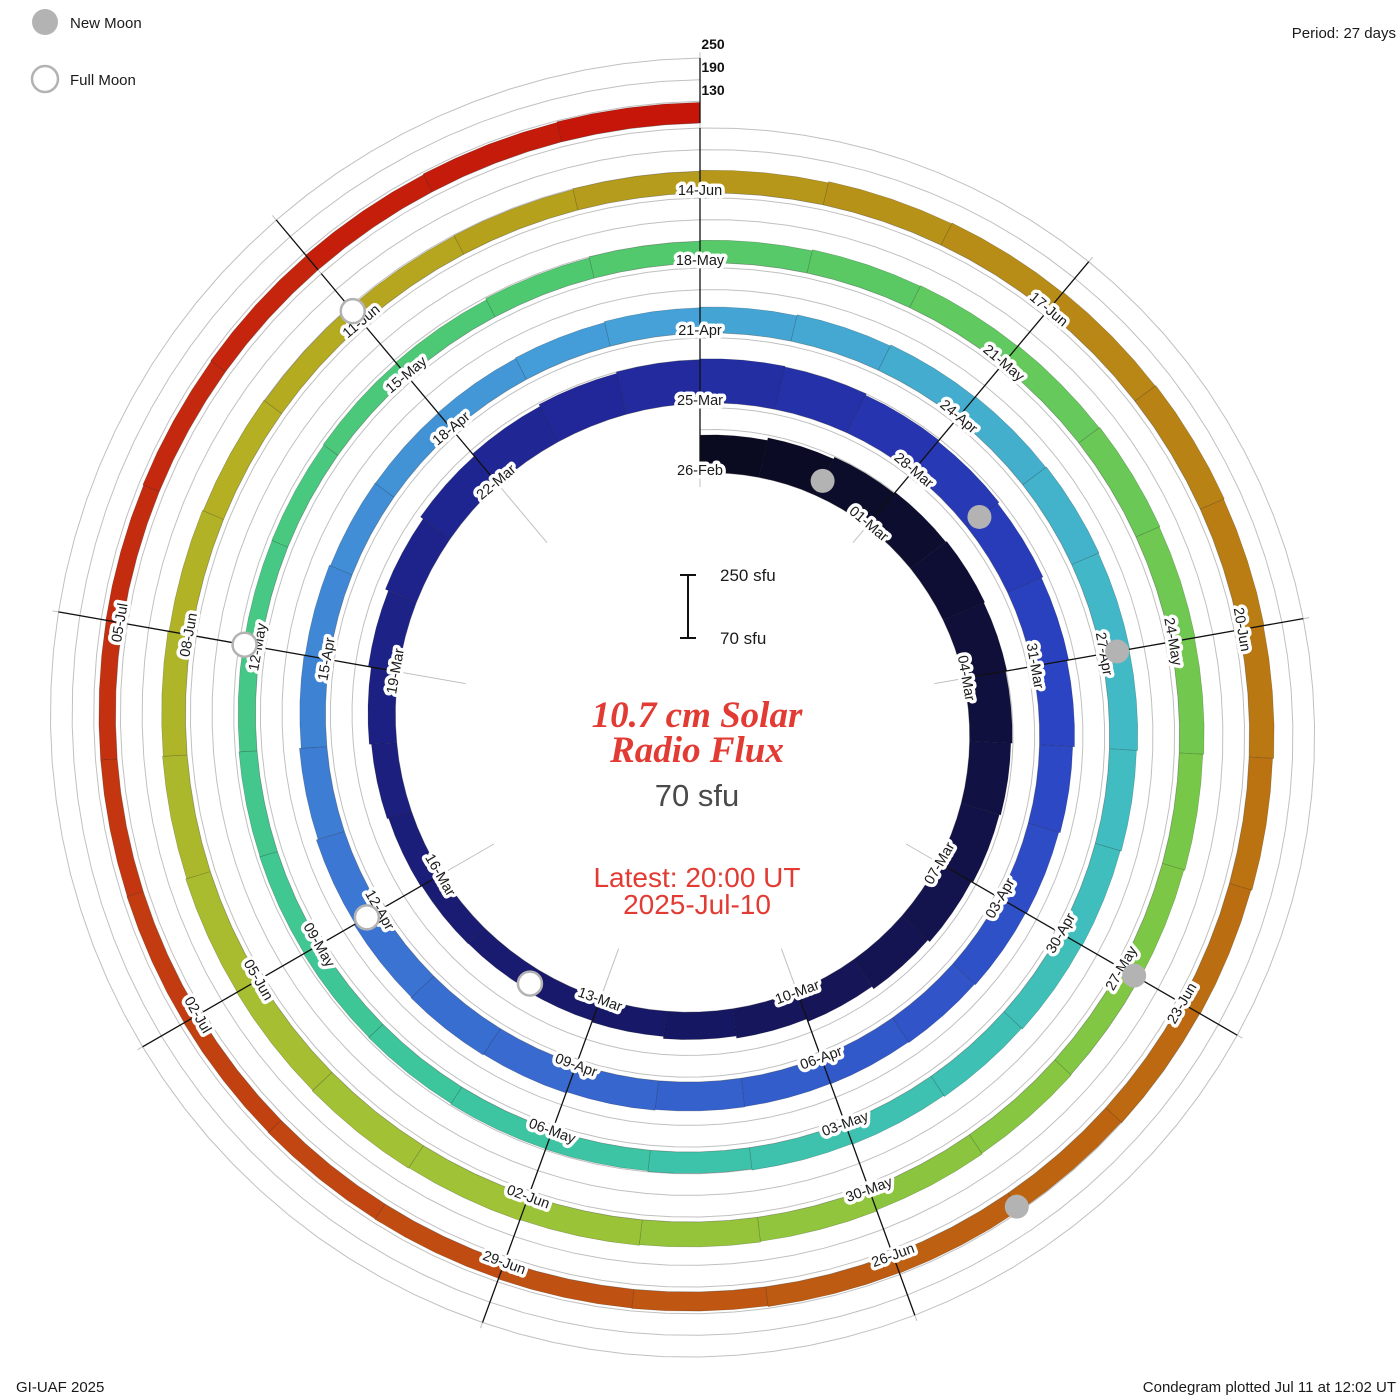 The image size is (1400, 1400). I want to click on radial-axis-label-190: 190, so click(713, 67).